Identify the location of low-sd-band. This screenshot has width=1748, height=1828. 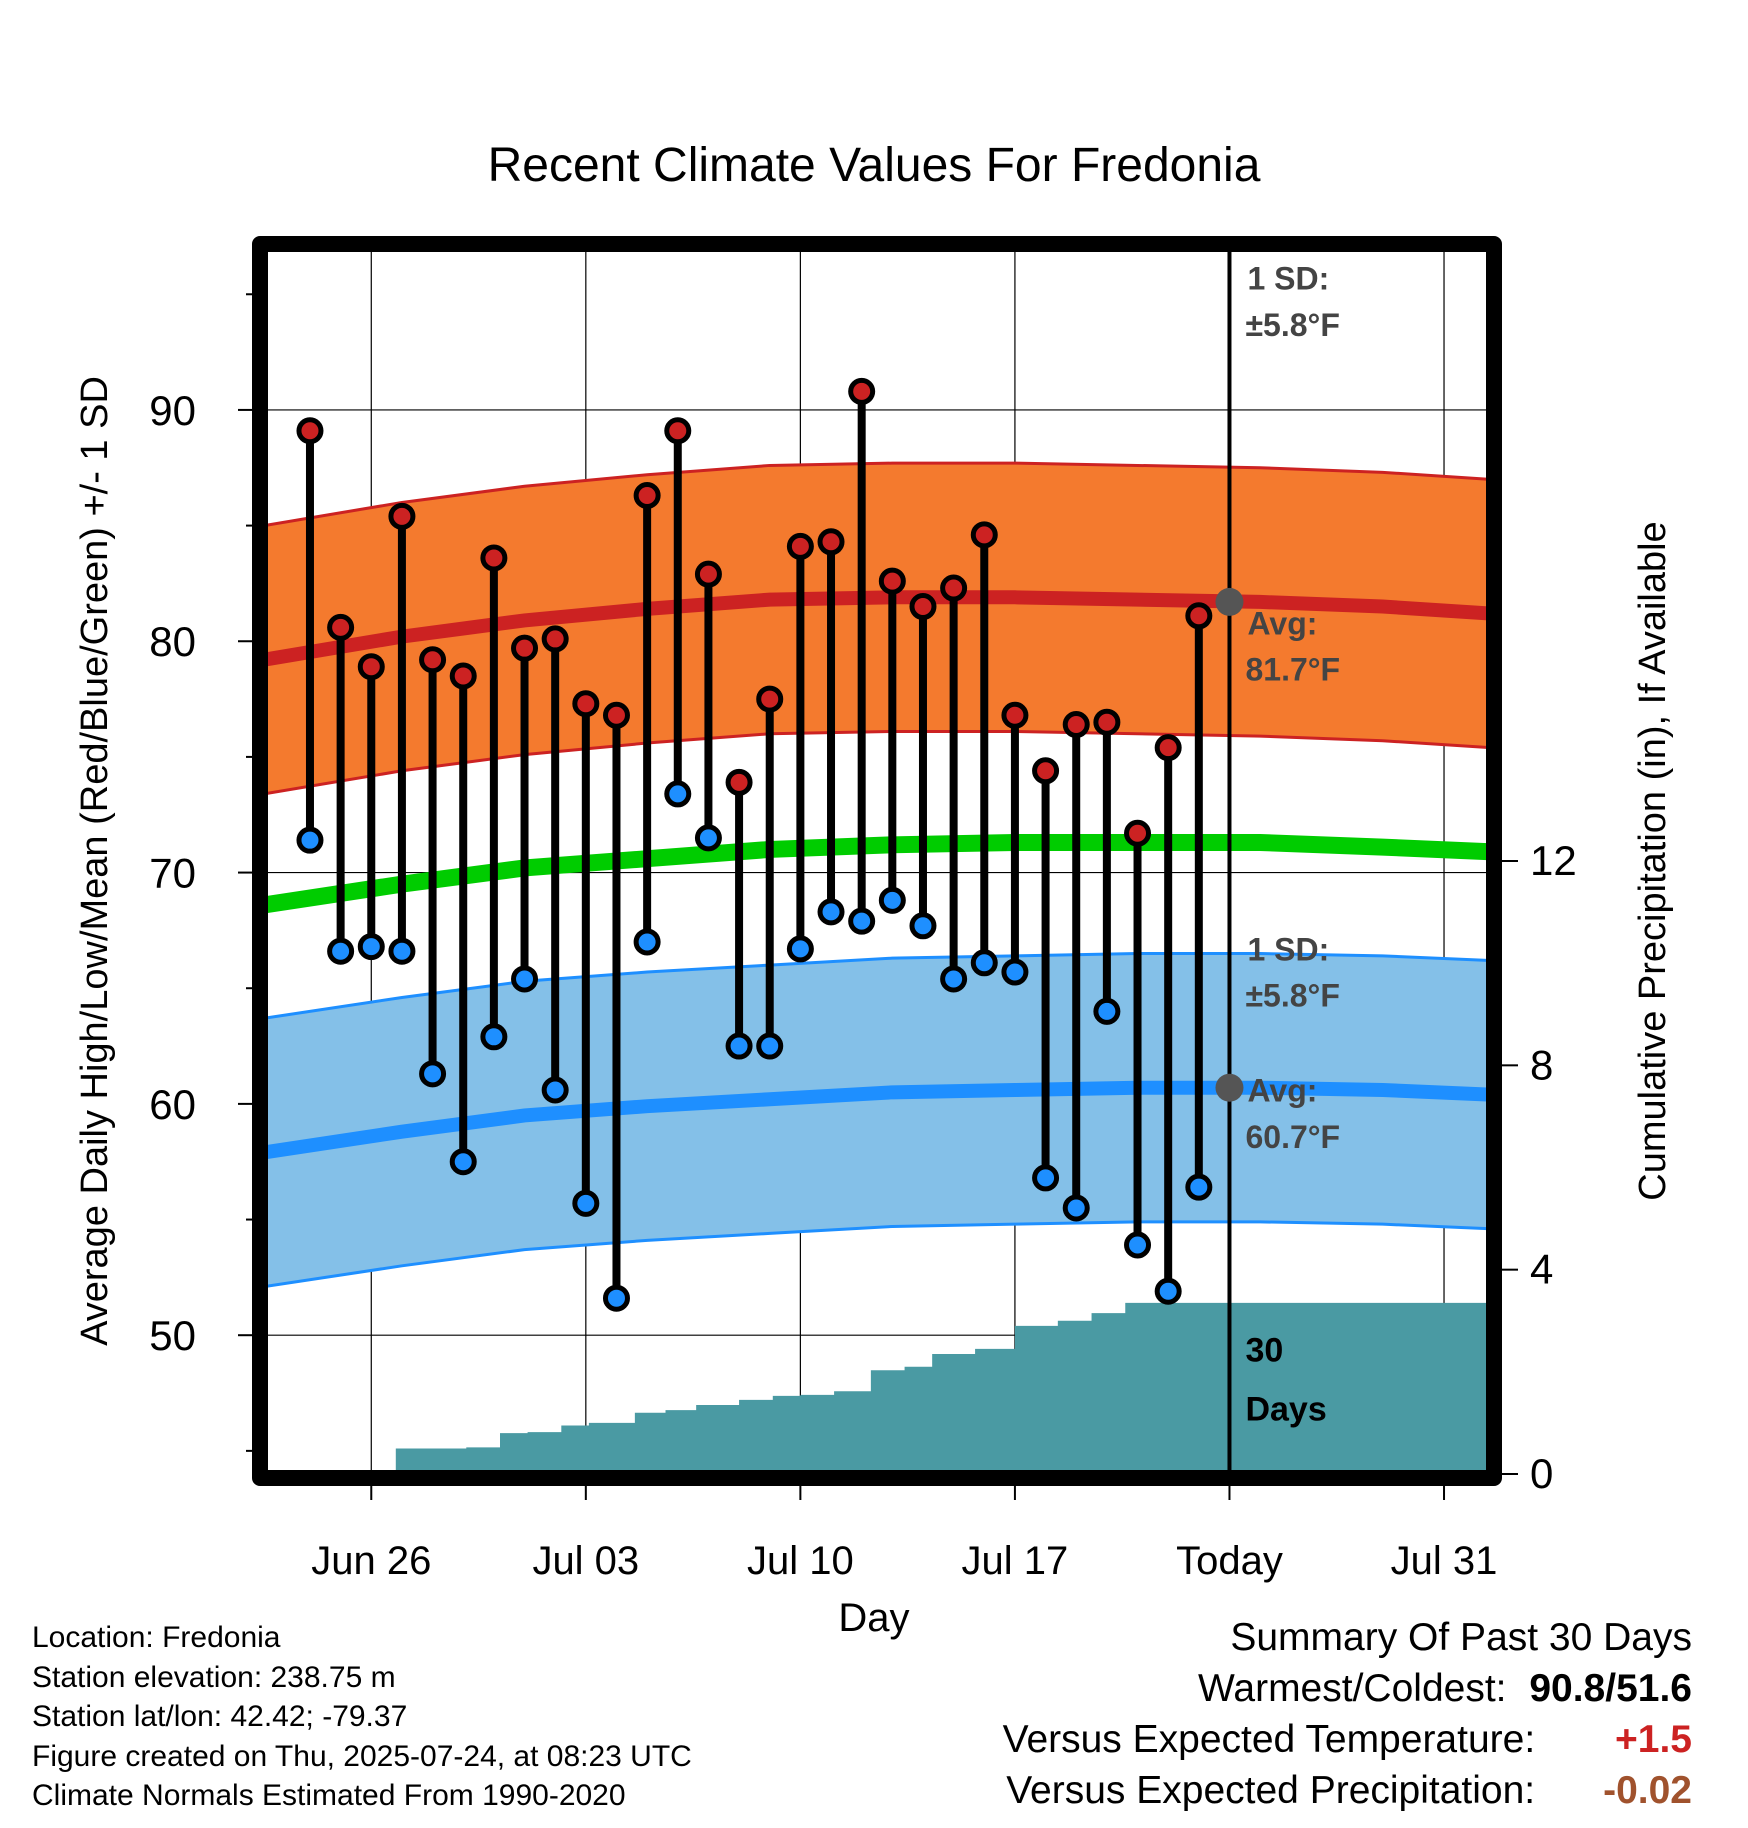
(877, 1120).